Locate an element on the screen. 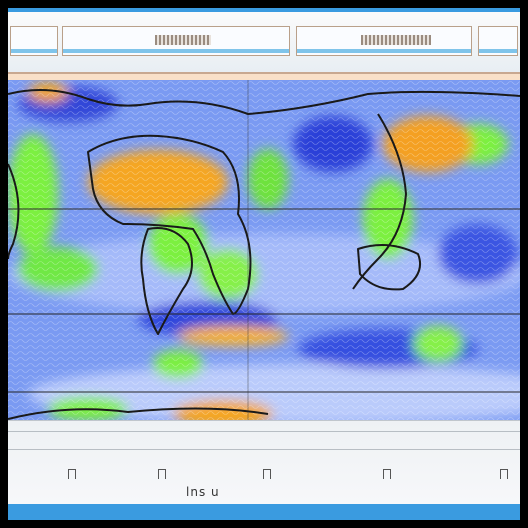  status-bar is located at coordinates (264, 512).